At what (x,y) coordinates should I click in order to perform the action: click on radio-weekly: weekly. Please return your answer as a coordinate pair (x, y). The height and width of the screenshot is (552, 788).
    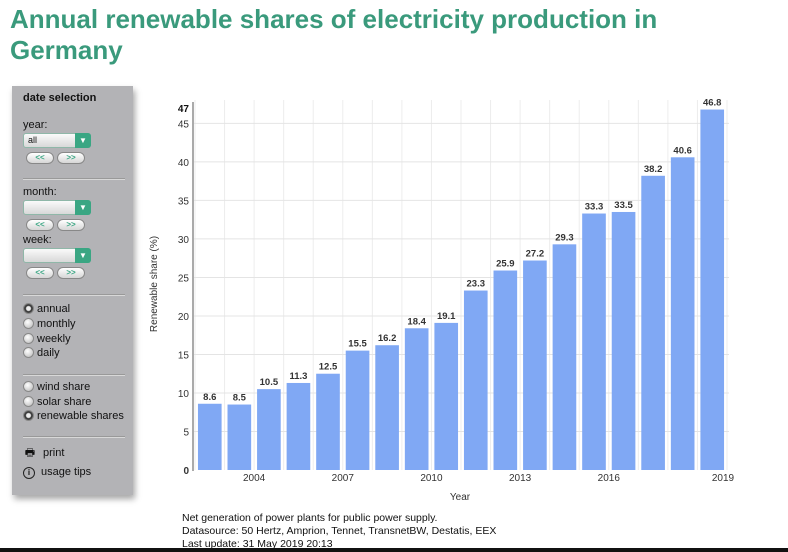
    Looking at the image, I should click on (47, 339).